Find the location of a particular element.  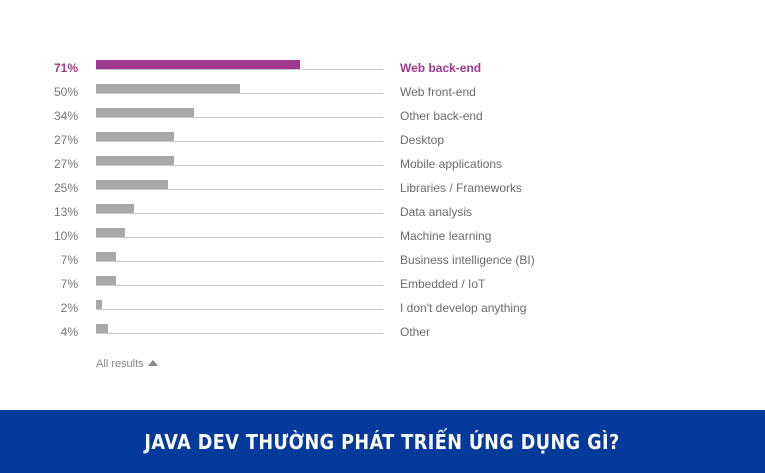

value-label: 10% is located at coordinates (65, 236).